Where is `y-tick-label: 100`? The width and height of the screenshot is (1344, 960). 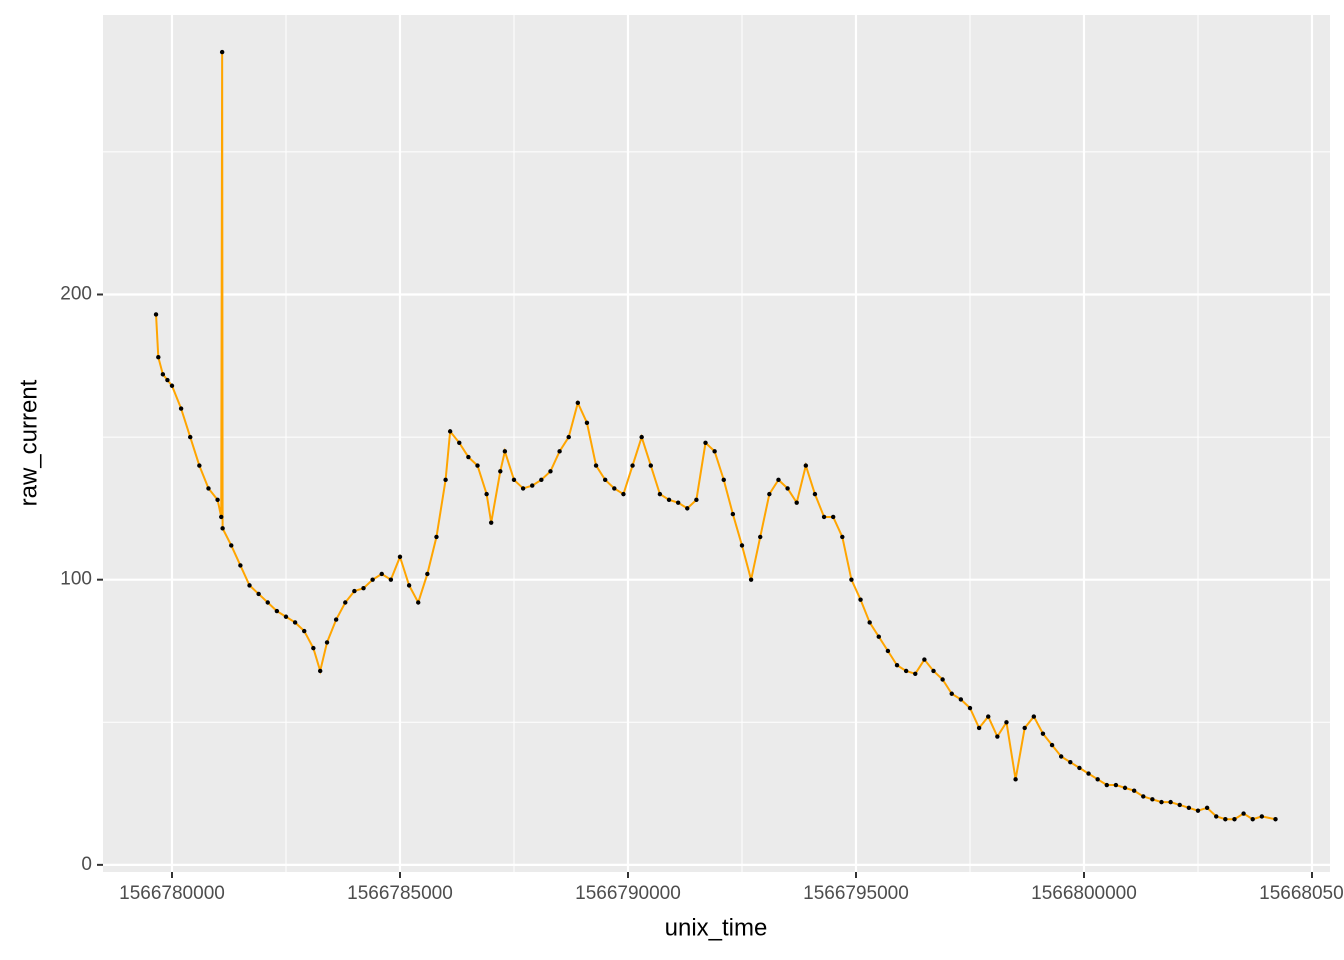
y-tick-label: 100 is located at coordinates (76, 579).